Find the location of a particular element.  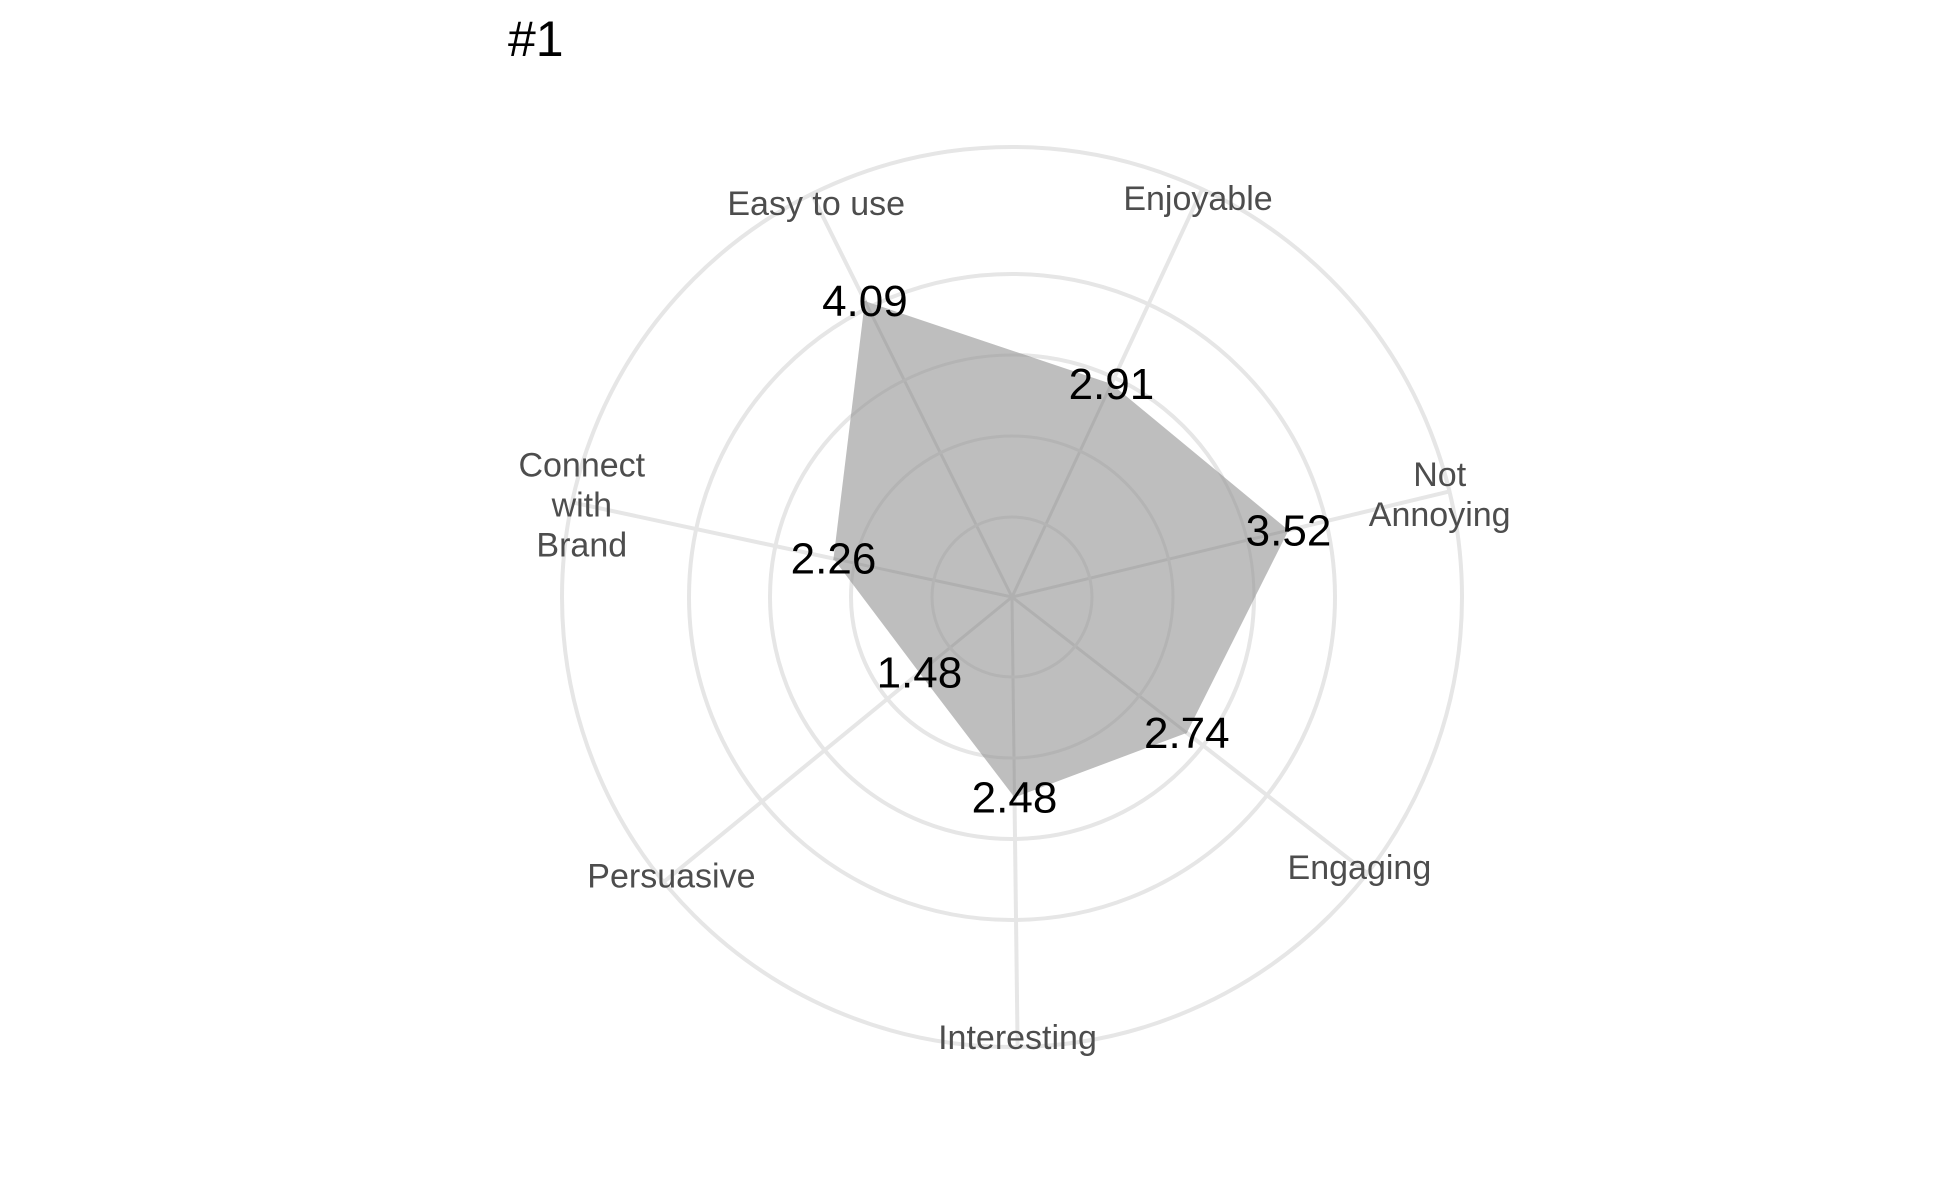

value-label: 1.48 is located at coordinates (920, 673).